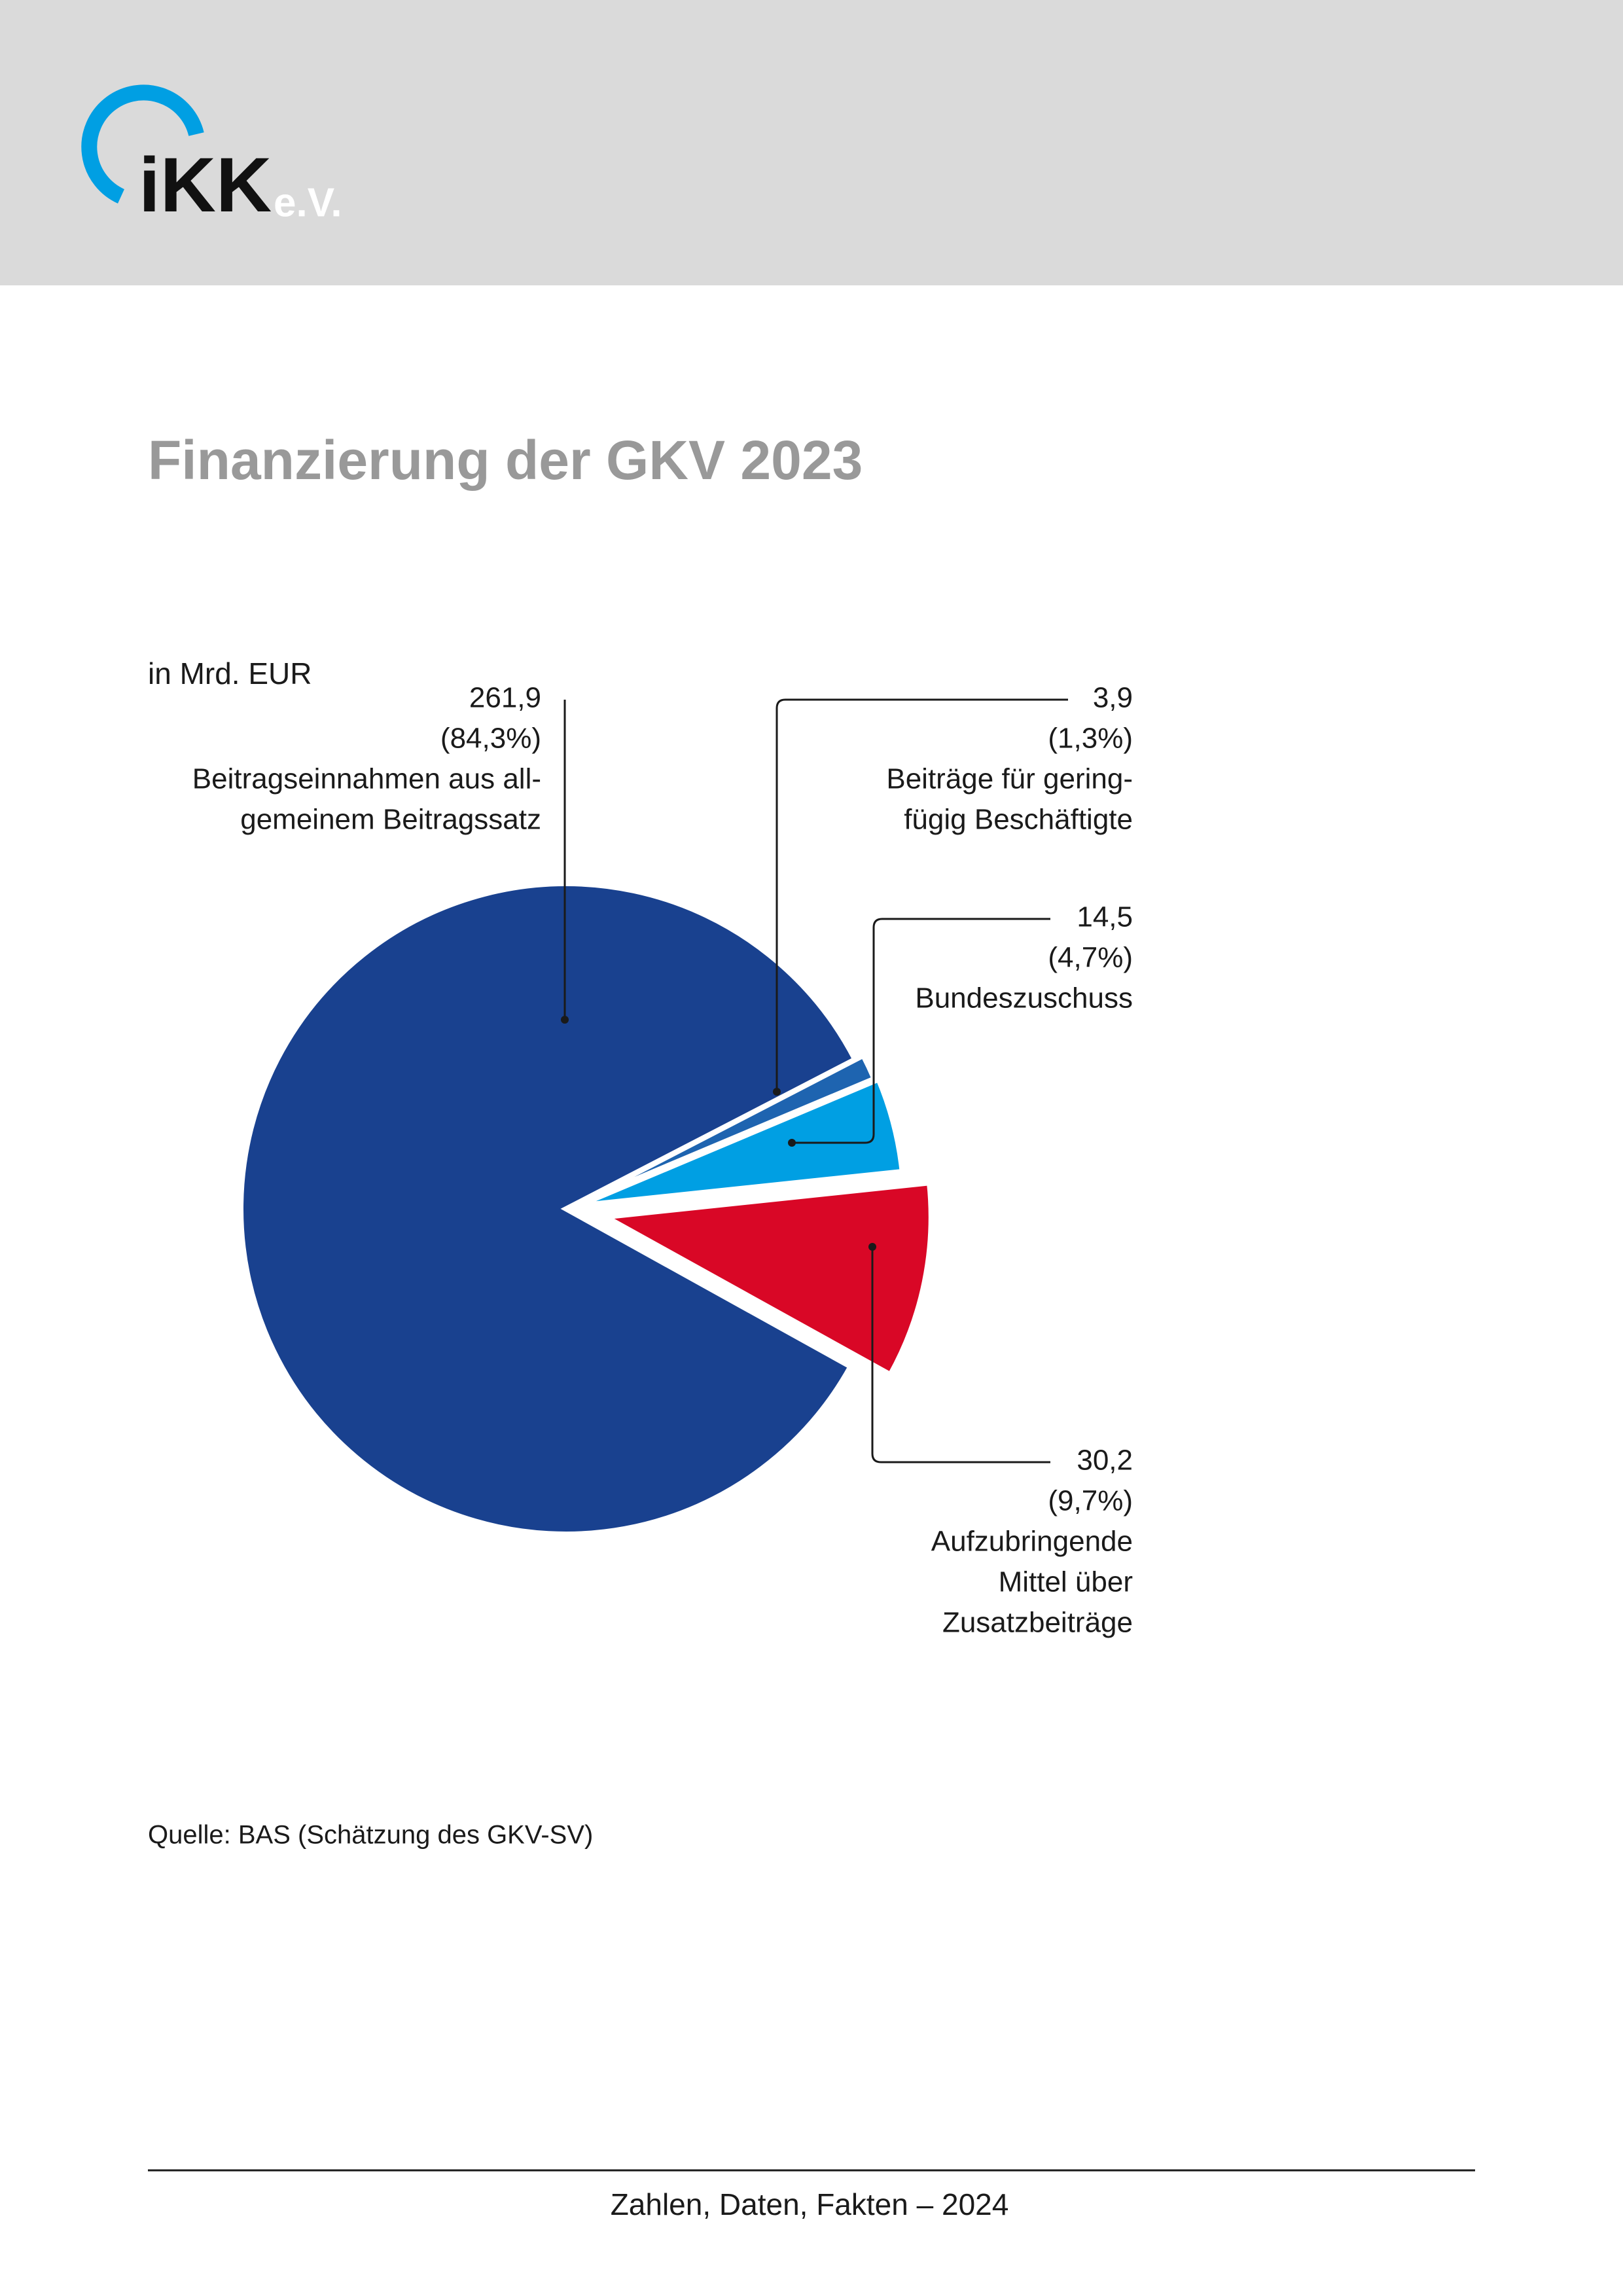 This screenshot has width=1623, height=2296. I want to click on logo-suffix: e.V., so click(308, 202).